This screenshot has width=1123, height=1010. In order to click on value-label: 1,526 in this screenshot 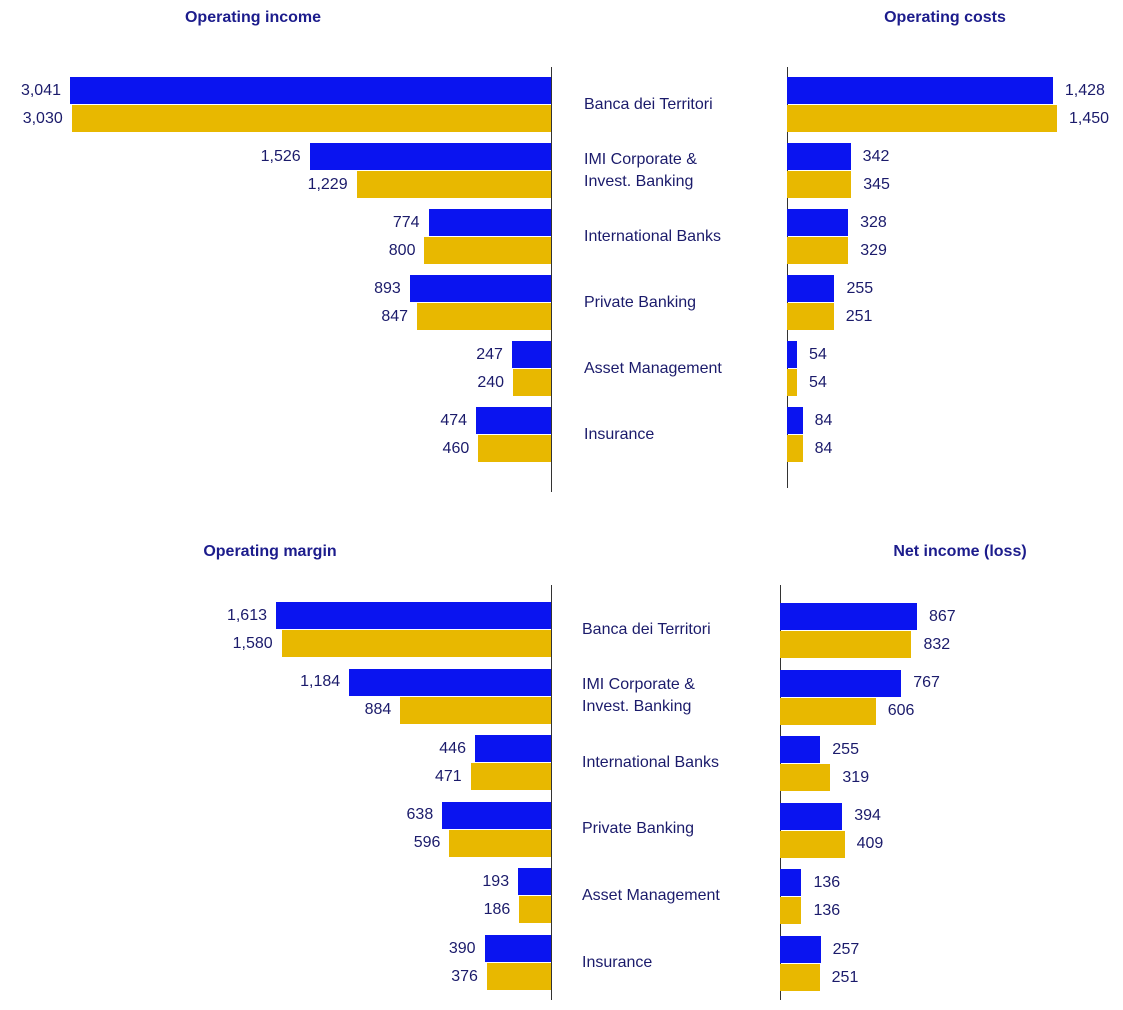, I will do `click(280, 156)`.